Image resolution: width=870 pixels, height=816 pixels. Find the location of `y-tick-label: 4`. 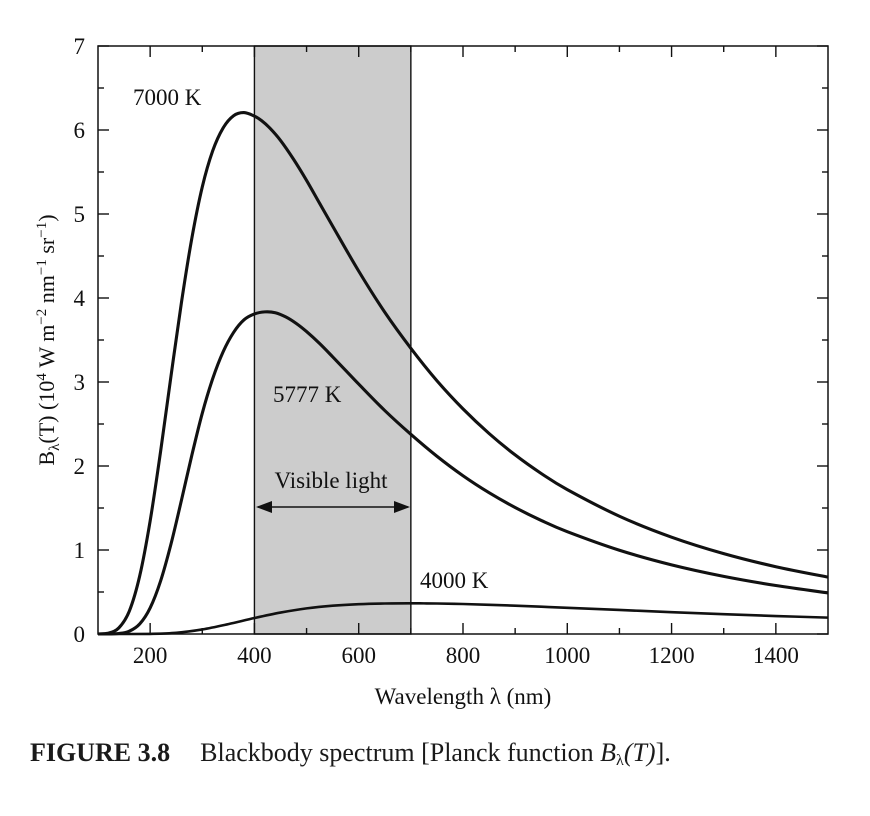

y-tick-label: 4 is located at coordinates (80, 298).